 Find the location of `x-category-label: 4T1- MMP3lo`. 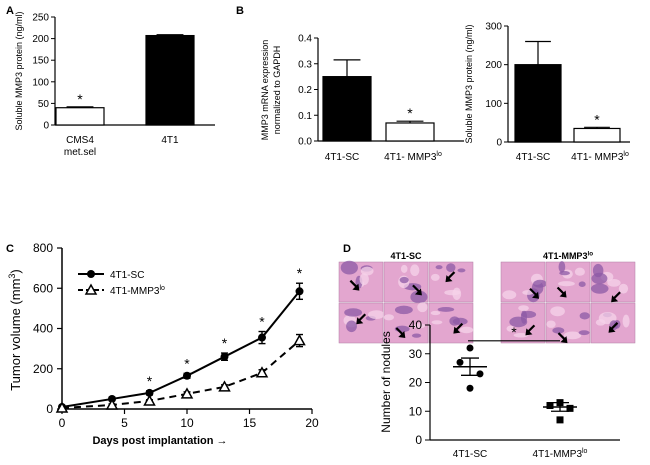

x-category-label: 4T1- MMP3lo is located at coordinates (413, 157).